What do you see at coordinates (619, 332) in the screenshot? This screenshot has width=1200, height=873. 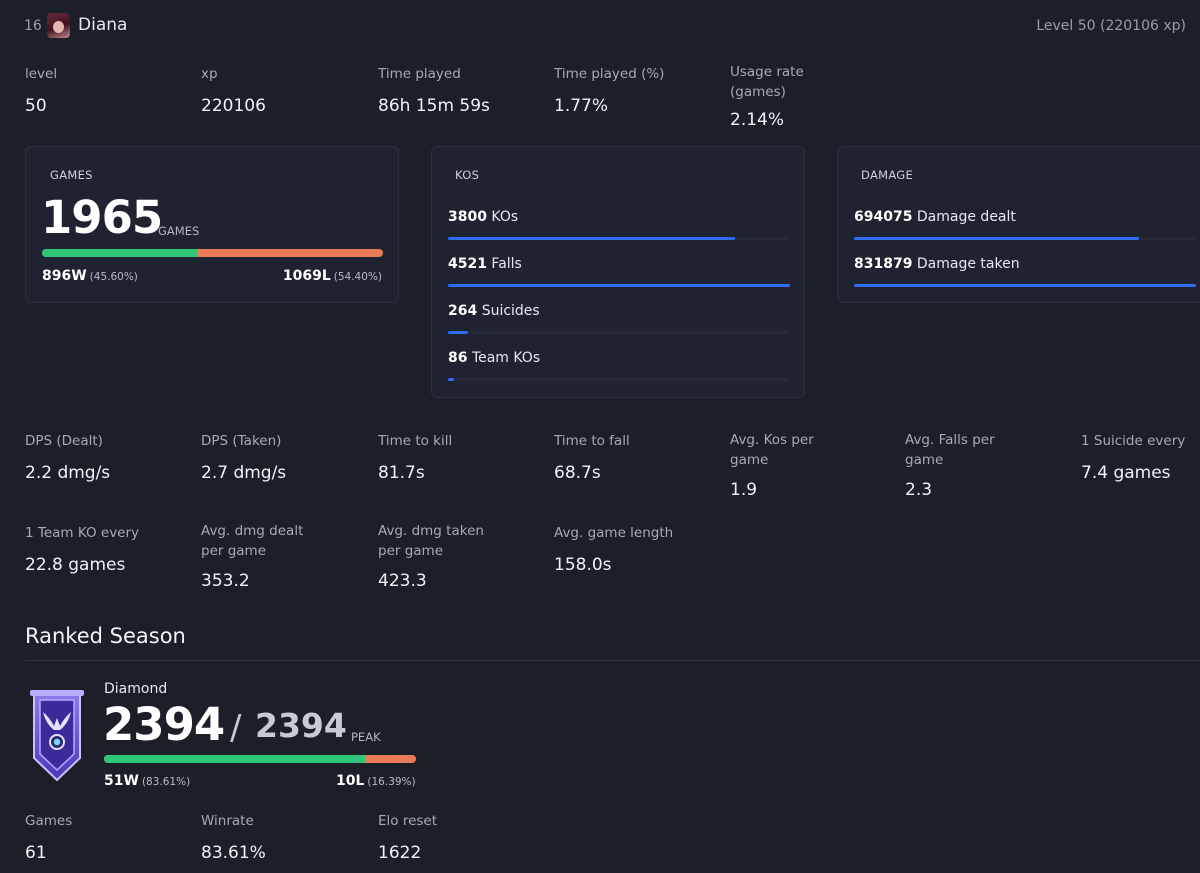 I see `suicides-bar` at bounding box center [619, 332].